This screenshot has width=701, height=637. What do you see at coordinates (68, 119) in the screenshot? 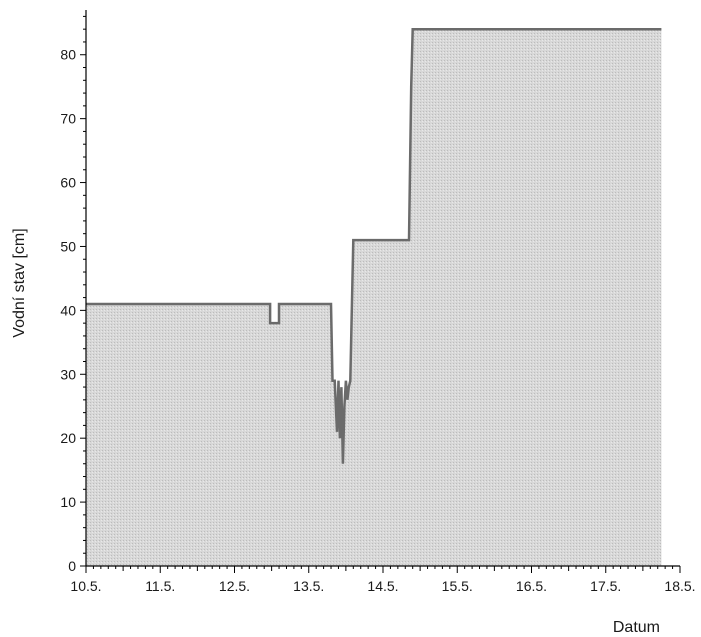
I see `y-tick-label: 70` at bounding box center [68, 119].